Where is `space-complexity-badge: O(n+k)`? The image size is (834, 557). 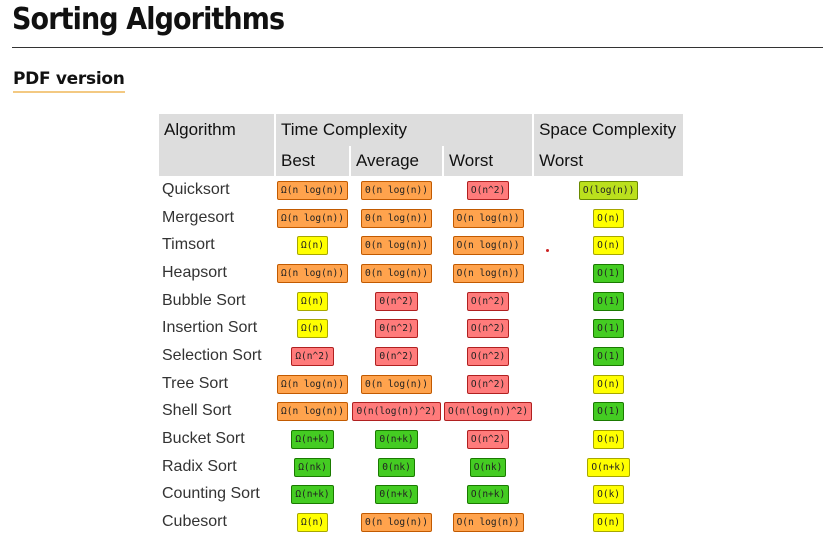 space-complexity-badge: O(n+k) is located at coordinates (608, 467).